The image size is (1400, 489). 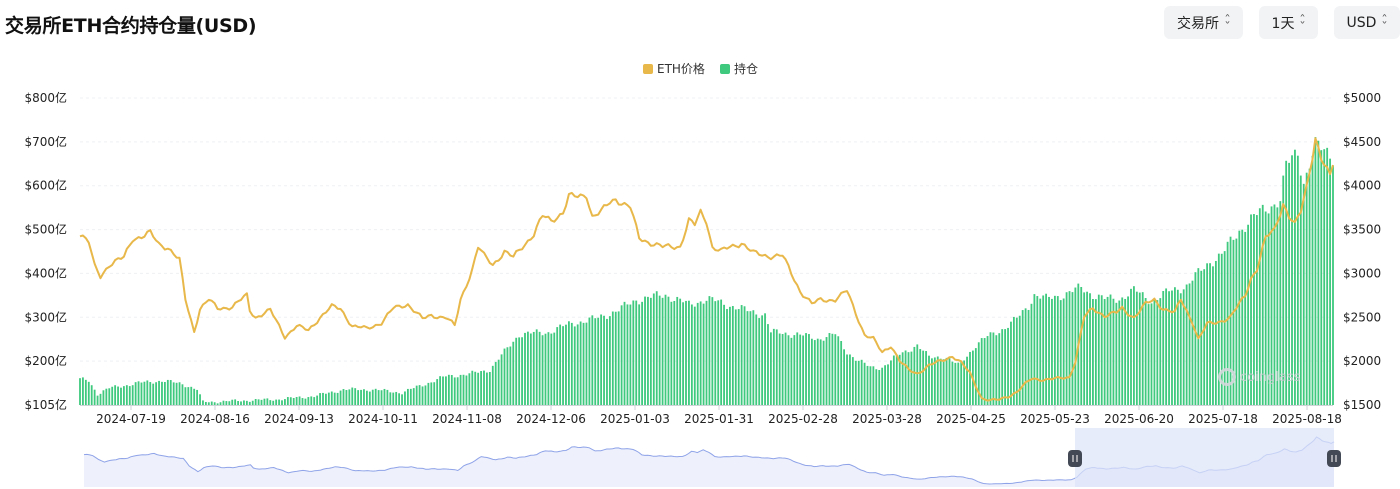 What do you see at coordinates (45, 404) in the screenshot?
I see `y-left-tick-label: $105亿` at bounding box center [45, 404].